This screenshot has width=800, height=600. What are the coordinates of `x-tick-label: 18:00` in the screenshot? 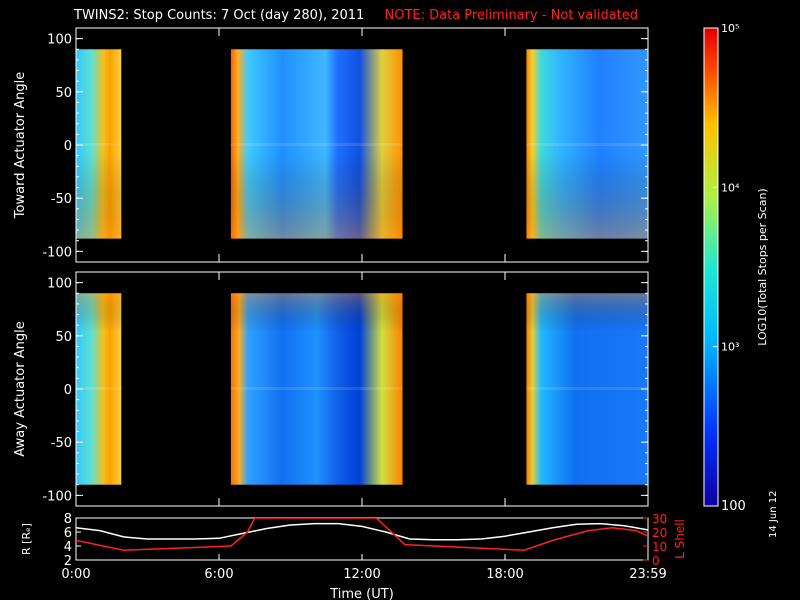 It's located at (504, 574).